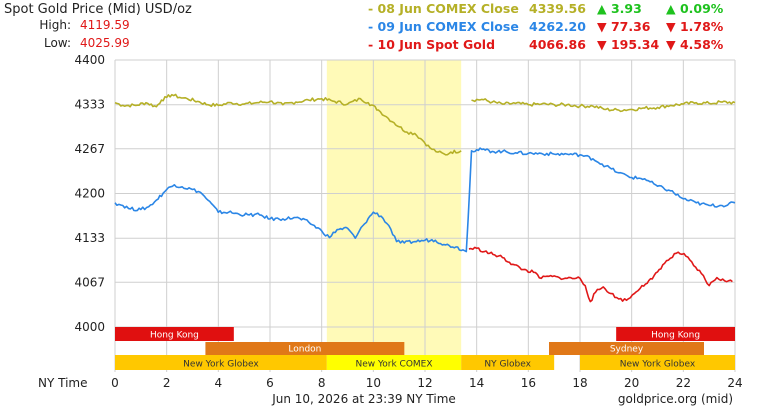  Describe the element at coordinates (363, 399) in the screenshot. I see `timestamp: Jun 10, 2026 at 23:39 NY Time` at that location.